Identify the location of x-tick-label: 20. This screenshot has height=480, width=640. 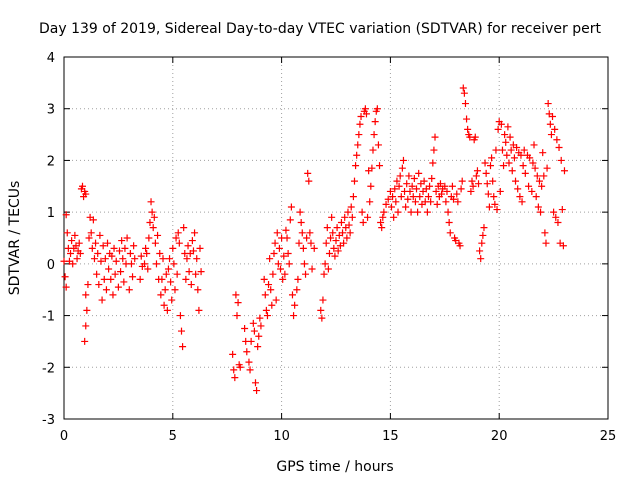
(499, 436).